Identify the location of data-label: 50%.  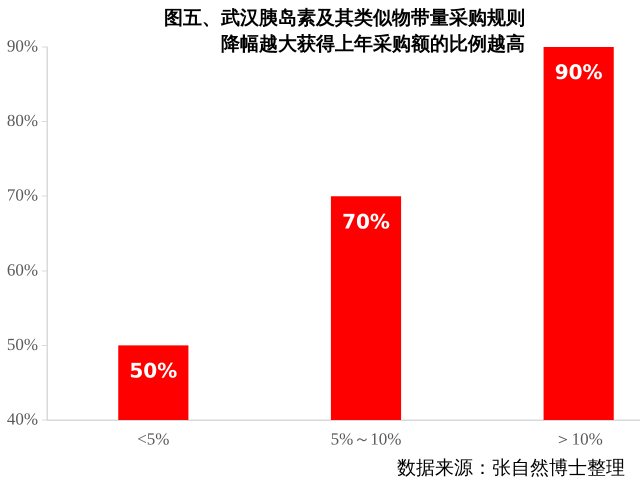
(153, 370).